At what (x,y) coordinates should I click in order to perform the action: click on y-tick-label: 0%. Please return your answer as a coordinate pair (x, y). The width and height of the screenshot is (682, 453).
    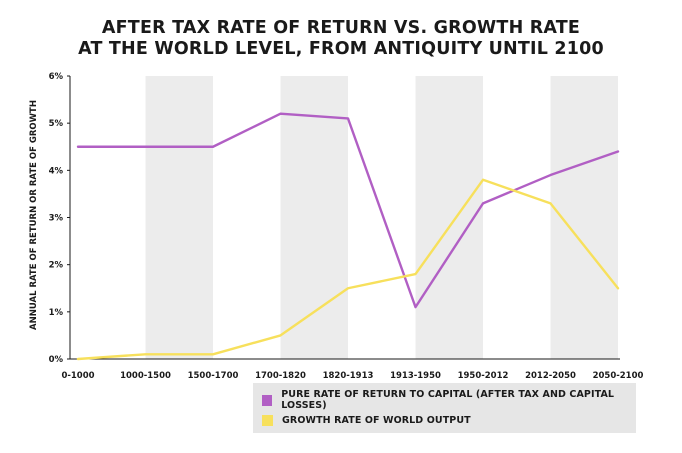
    Looking at the image, I should click on (56, 360).